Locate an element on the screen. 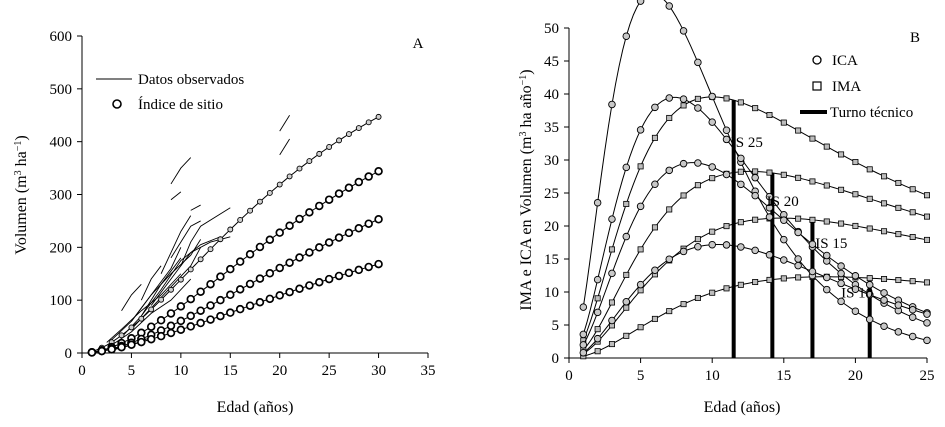 The height and width of the screenshot is (427, 945). panel-a-x-label: Edad (años) is located at coordinates (255, 407).